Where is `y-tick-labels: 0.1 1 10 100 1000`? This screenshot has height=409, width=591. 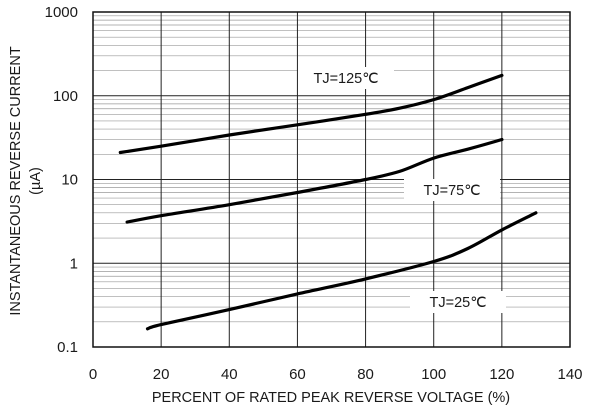 y-tick-labels: 0.1 1 10 100 1000 is located at coordinates (61, 180).